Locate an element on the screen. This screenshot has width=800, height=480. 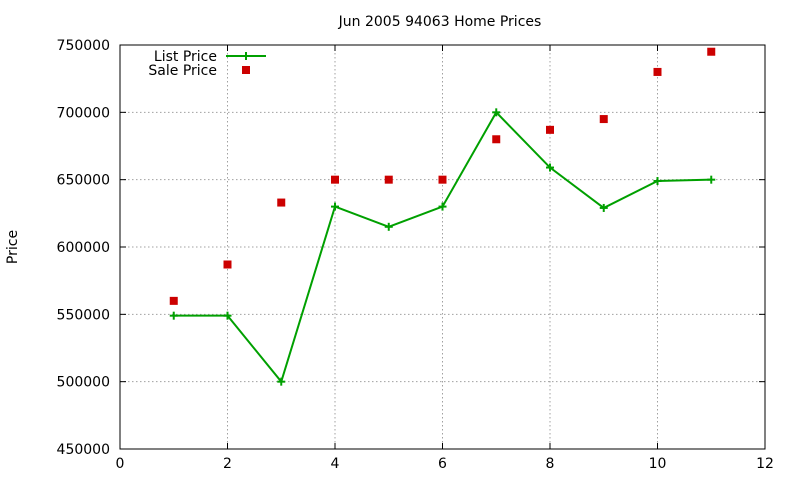
x-tick-label: 8 is located at coordinates (550, 464).